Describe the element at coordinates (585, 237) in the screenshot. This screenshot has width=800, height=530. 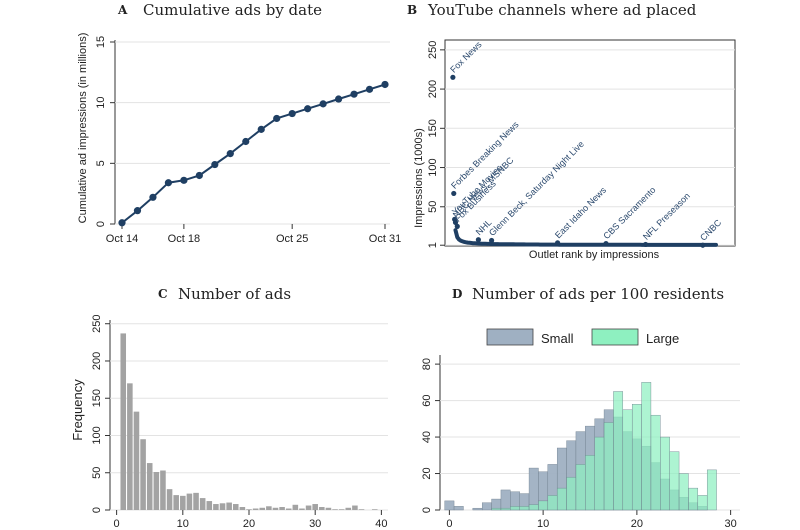
I see `panel-b-tail-curve` at that location.